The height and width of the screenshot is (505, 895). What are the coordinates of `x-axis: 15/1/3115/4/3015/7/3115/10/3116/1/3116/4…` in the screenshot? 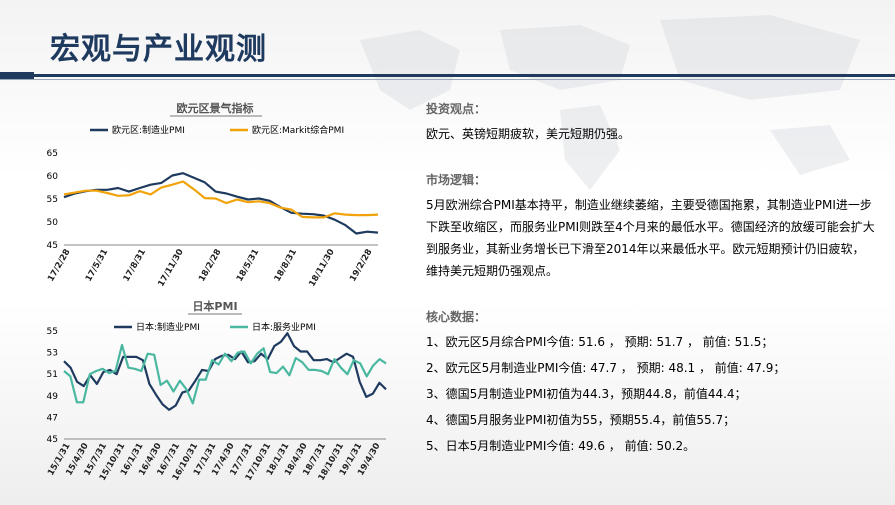 It's located at (216, 460).